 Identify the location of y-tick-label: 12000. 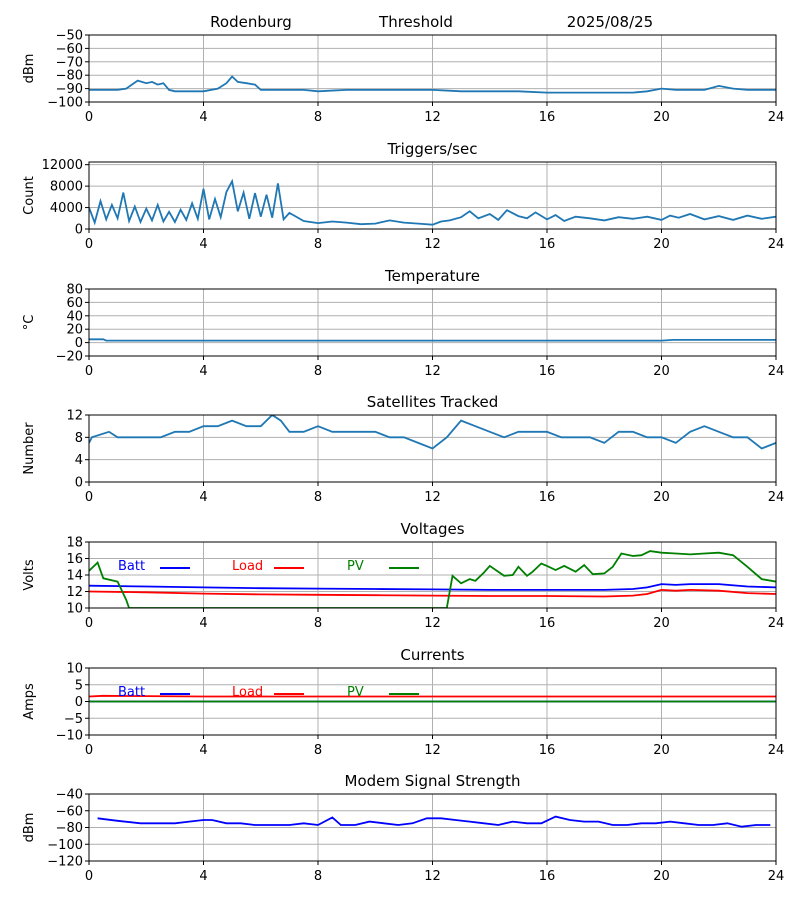
(62, 165).